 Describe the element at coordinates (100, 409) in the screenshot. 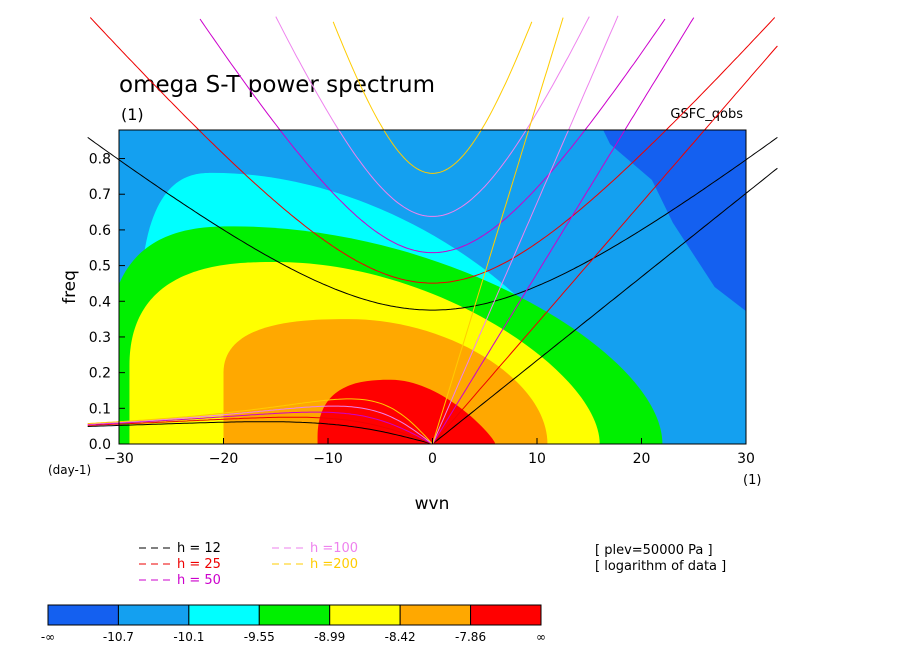

I see `y-tick-label: 0.1` at that location.